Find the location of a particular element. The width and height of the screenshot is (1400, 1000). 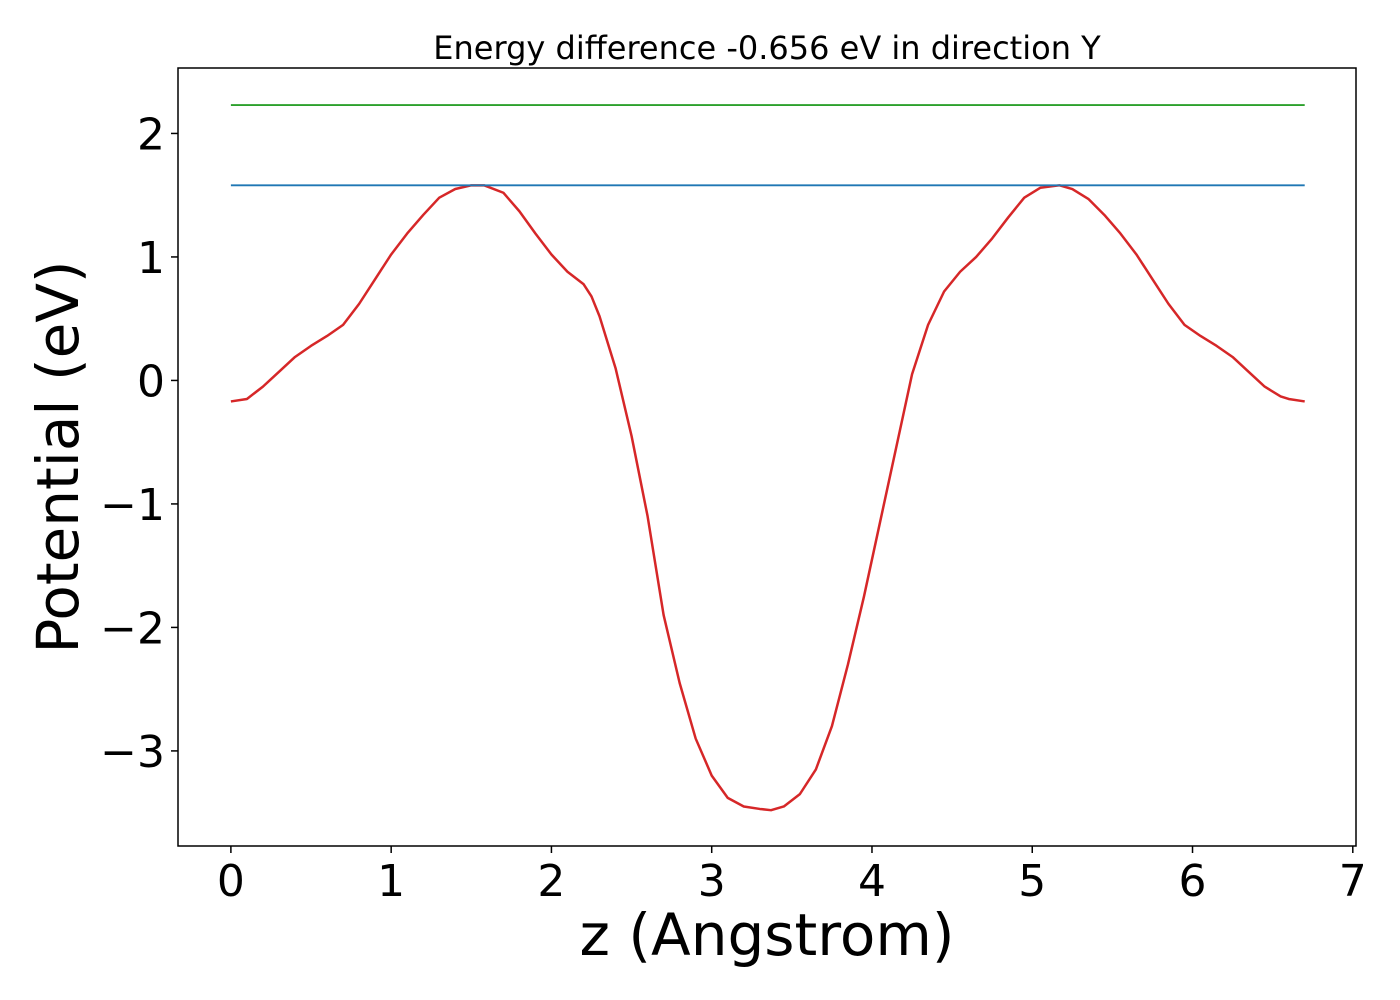

y-axis-ticks: 2 1 0 −1 −2 −3 is located at coordinates (139, 443).